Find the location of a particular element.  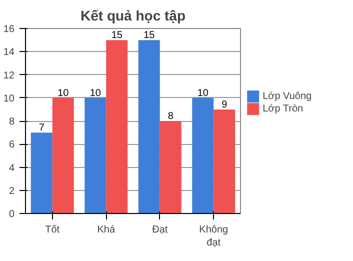

x-tick-label: Không đạt is located at coordinates (213, 236).